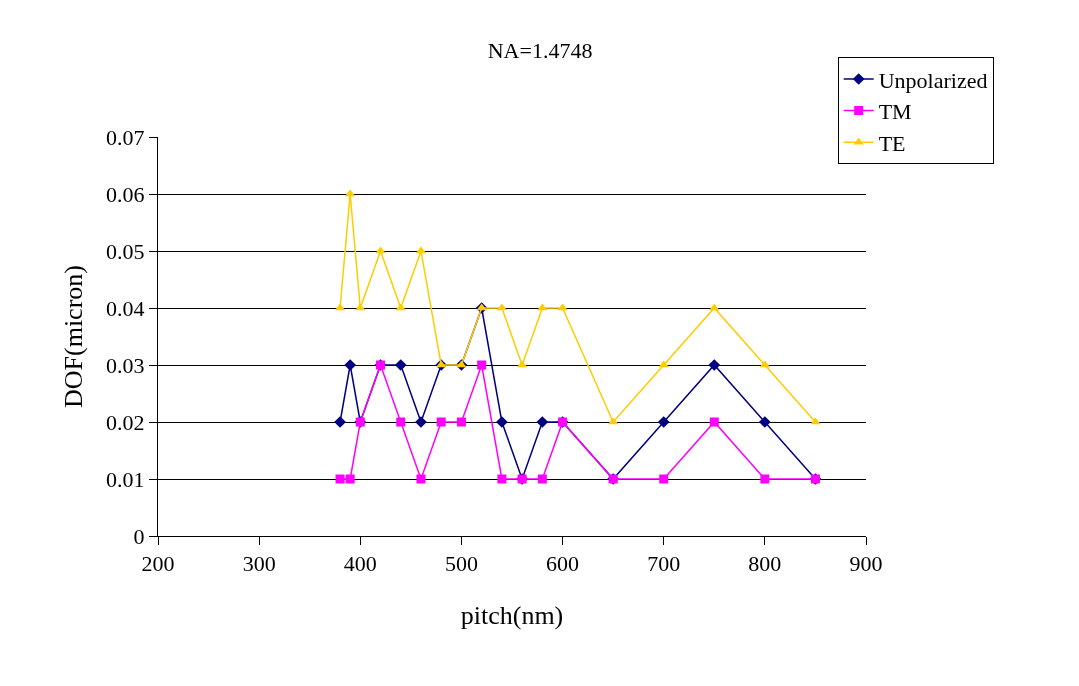 Image resolution: width=1079 pixels, height=686 pixels. Describe the element at coordinates (125, 365) in the screenshot. I see `y-tick-label: 0.03` at that location.